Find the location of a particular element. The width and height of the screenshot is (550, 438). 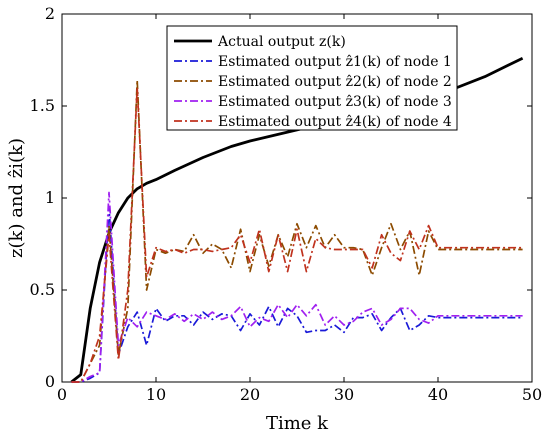

x-tick-label: 30 is located at coordinates (344, 394).